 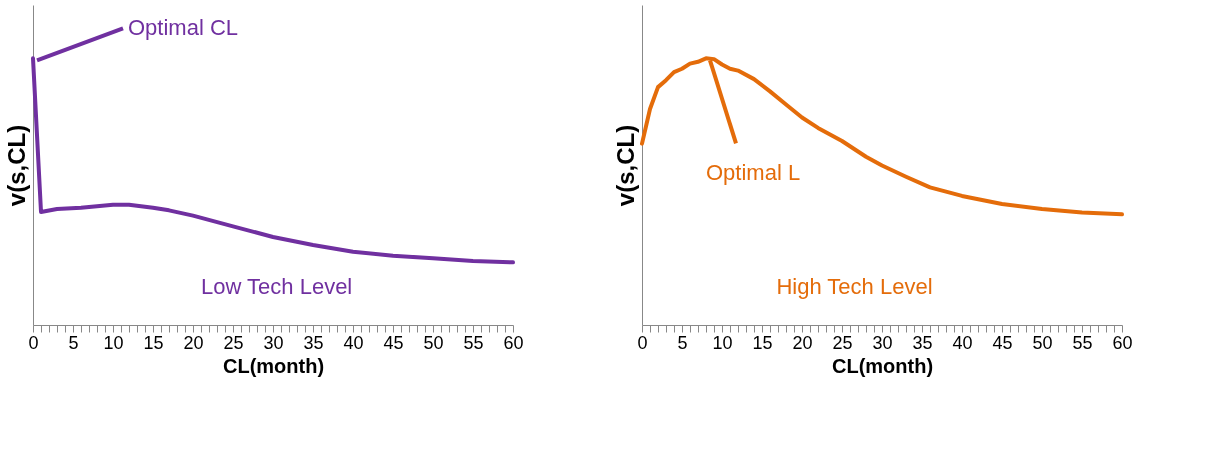 What do you see at coordinates (183, 28) in the screenshot?
I see `annotation: Optimal CL` at bounding box center [183, 28].